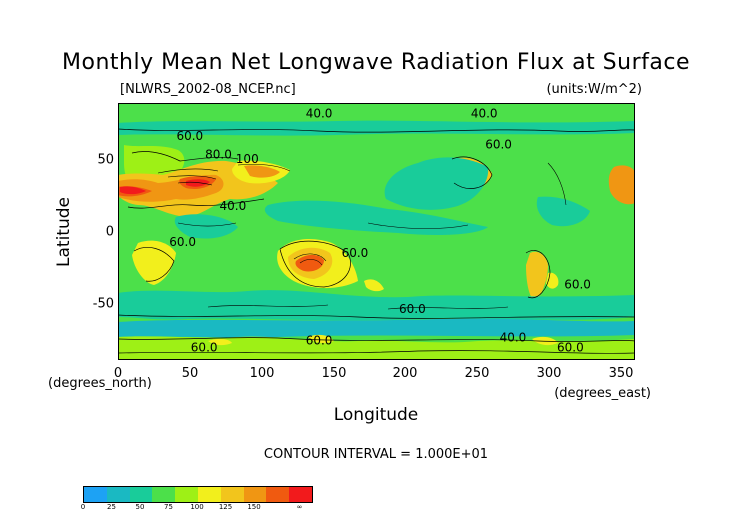 This screenshot has width=752, height=532. I want to click on y-tick-label: 50, so click(105, 160).